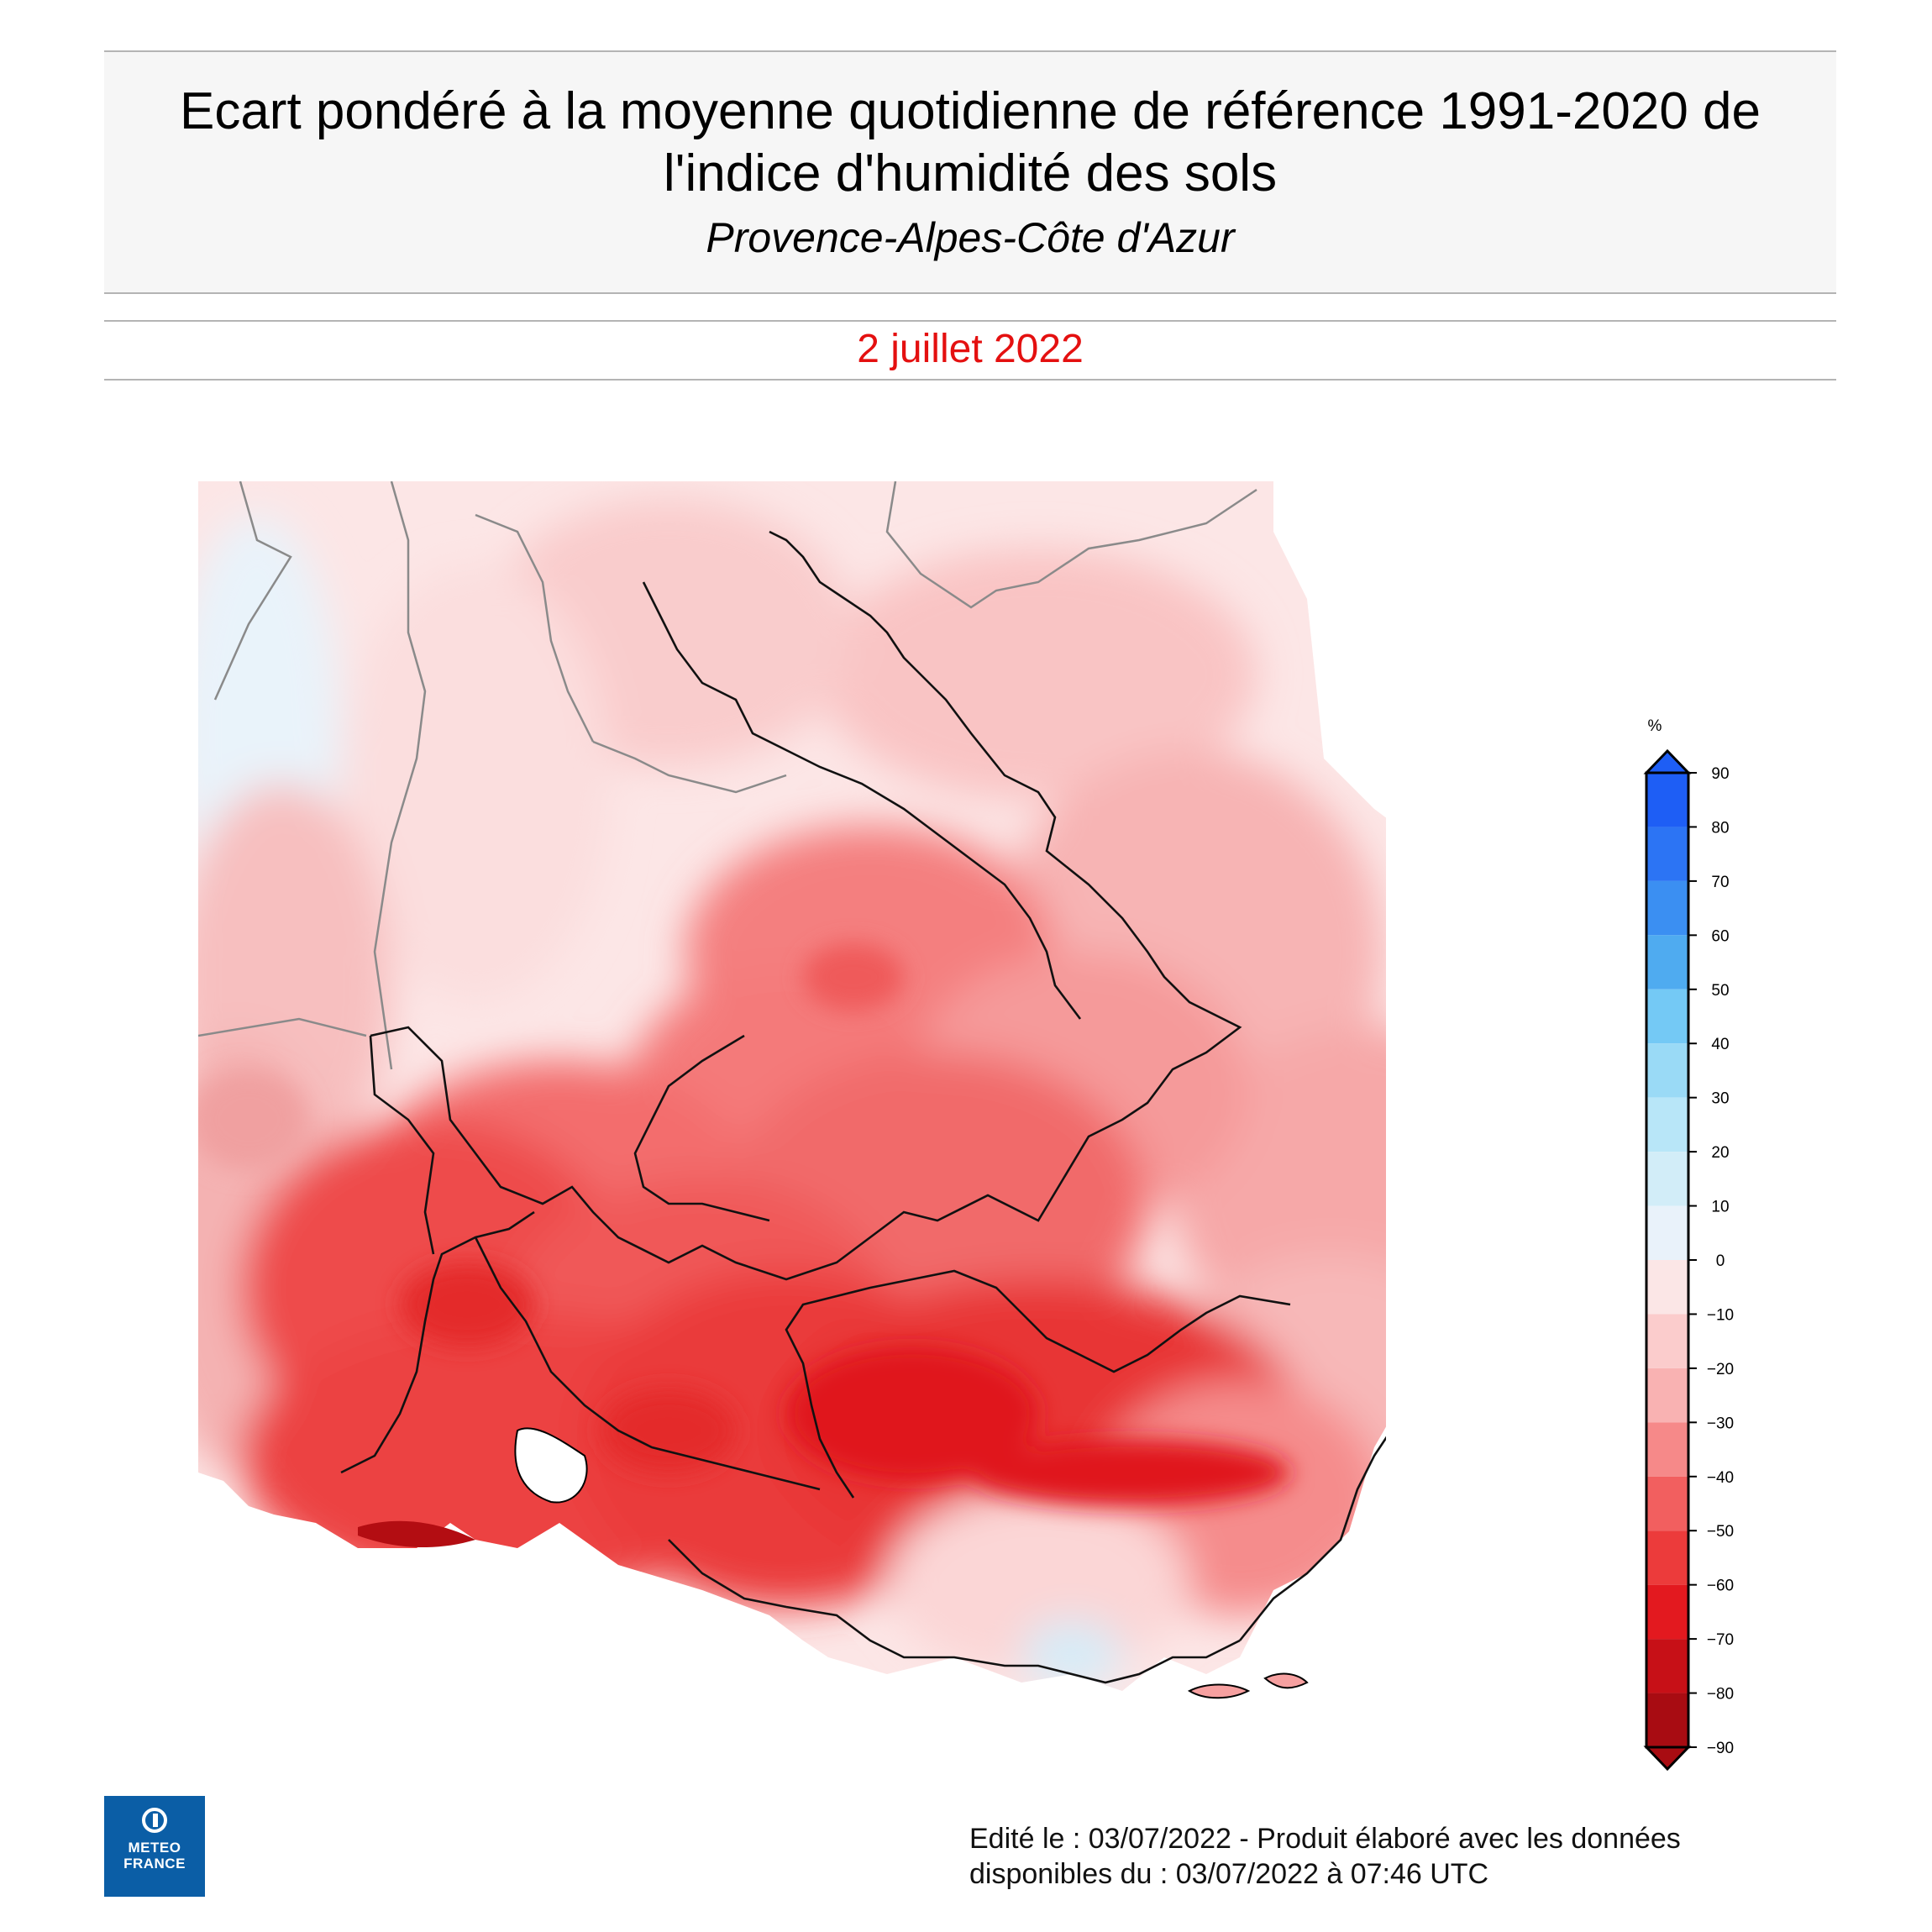 This screenshot has width=1932, height=1932. I want to click on legend-tick-label: −10, so click(1720, 1315).